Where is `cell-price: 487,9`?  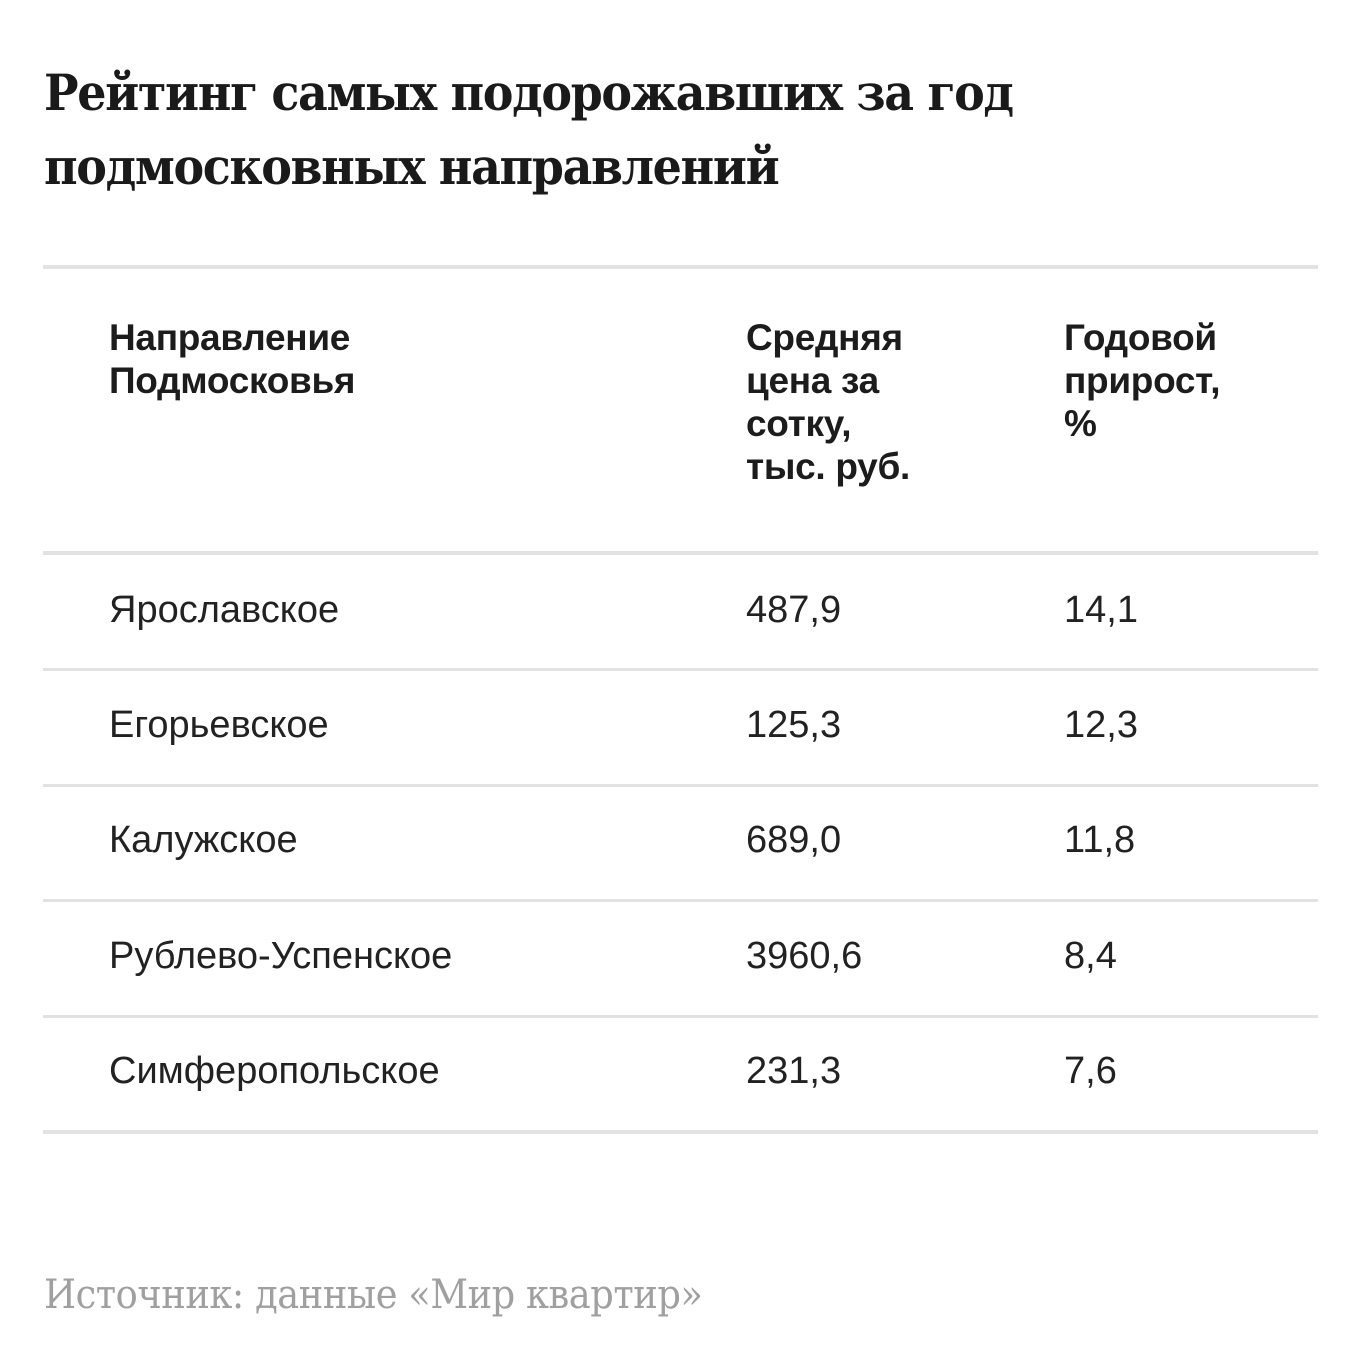
cell-price: 487,9 is located at coordinates (794, 610).